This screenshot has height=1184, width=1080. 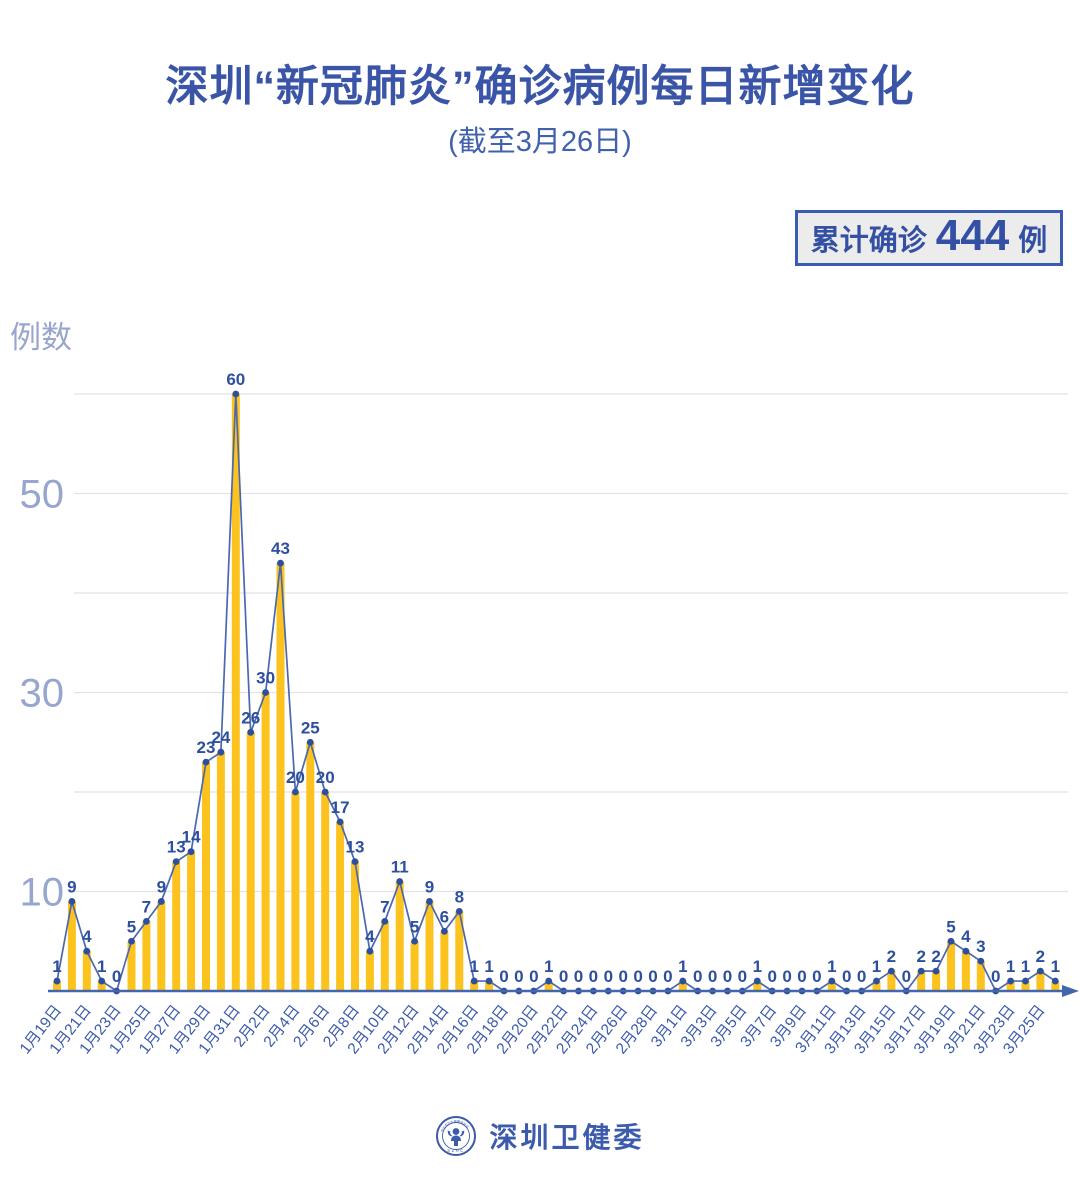 I want to click on svg-text: SZHC, so click(x=456, y=1150).